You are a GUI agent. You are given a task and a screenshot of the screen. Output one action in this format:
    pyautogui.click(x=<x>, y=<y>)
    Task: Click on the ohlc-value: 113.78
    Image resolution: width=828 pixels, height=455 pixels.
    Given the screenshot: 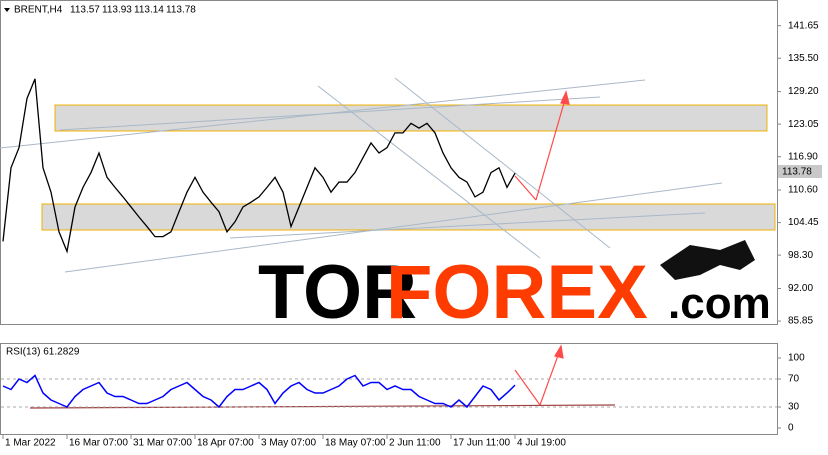 What is the action you would take?
    pyautogui.click(x=181, y=10)
    